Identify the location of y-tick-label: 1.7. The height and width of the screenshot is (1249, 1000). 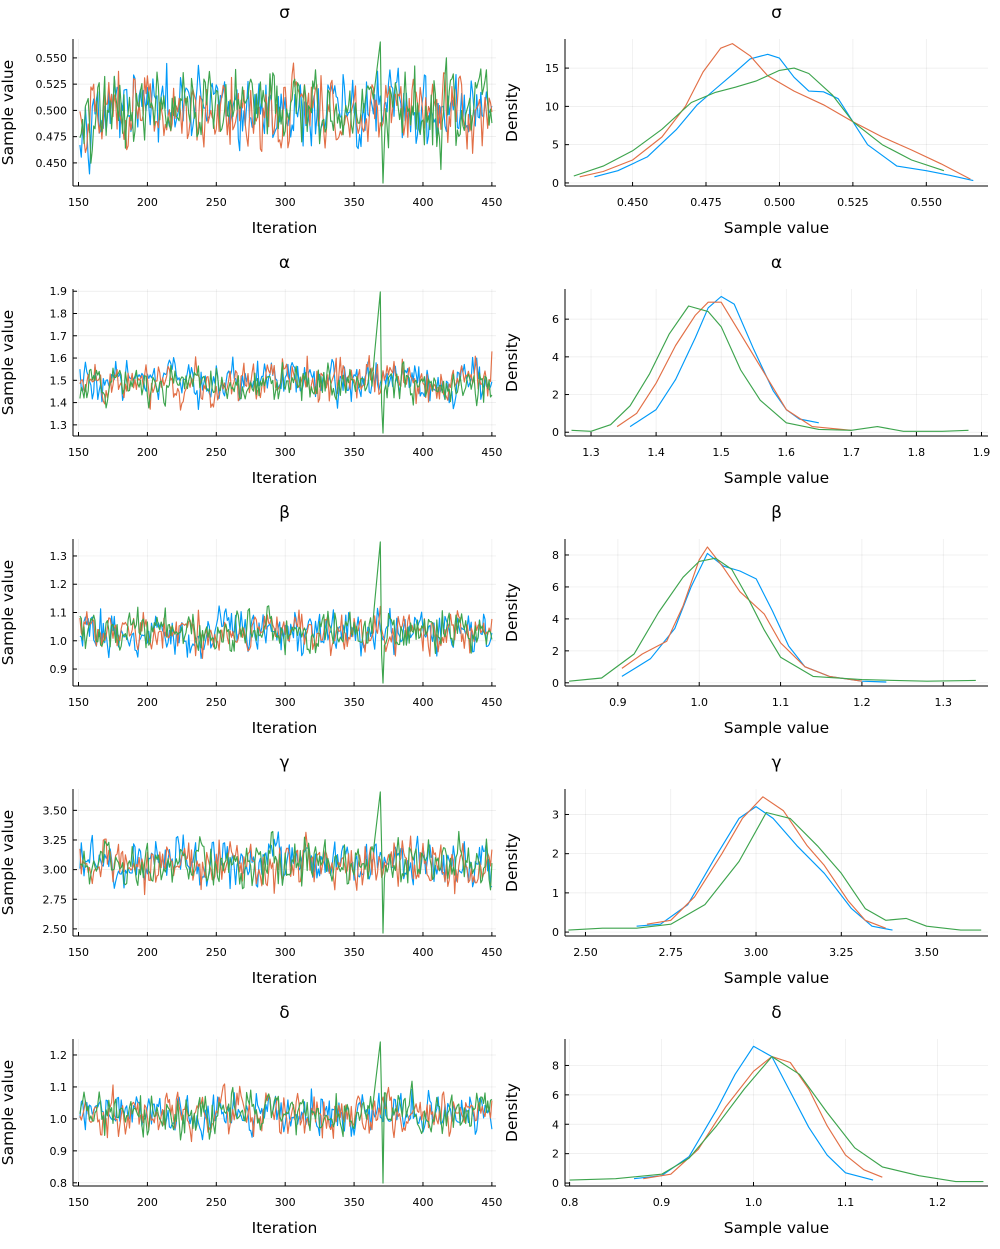
(59, 336).